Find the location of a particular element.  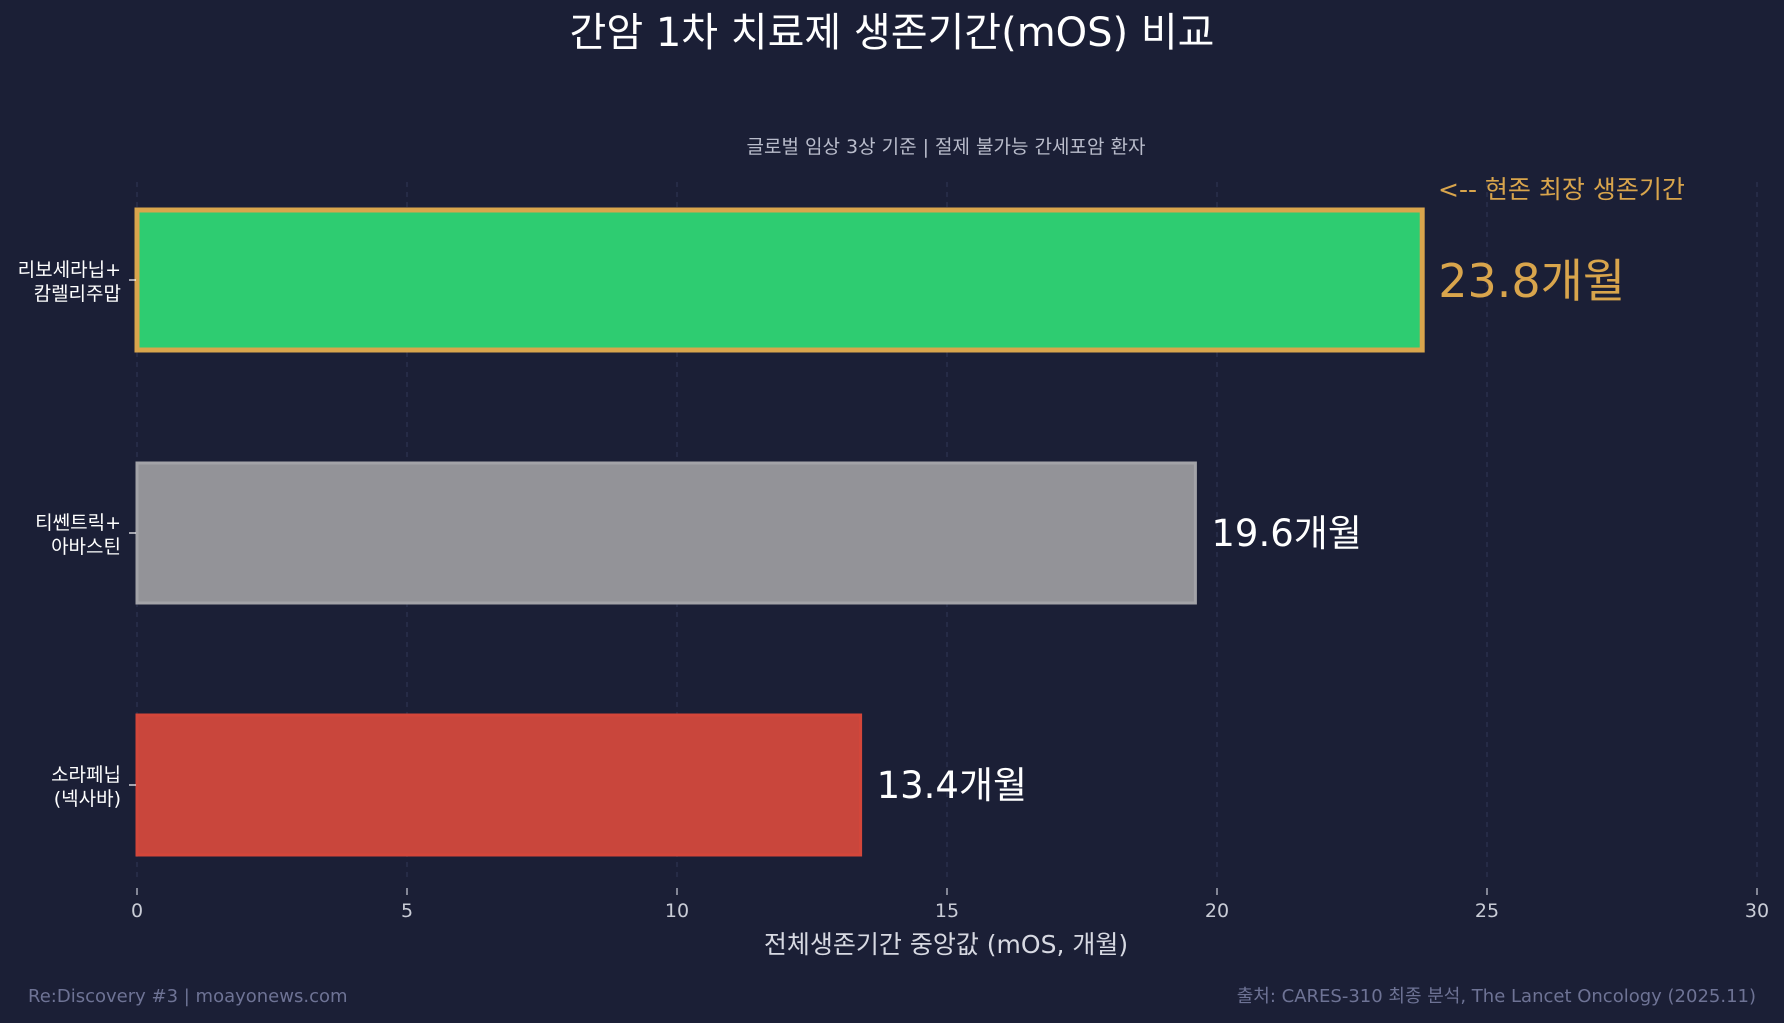

value-label-1: 19.6개월 is located at coordinates (1286, 533).